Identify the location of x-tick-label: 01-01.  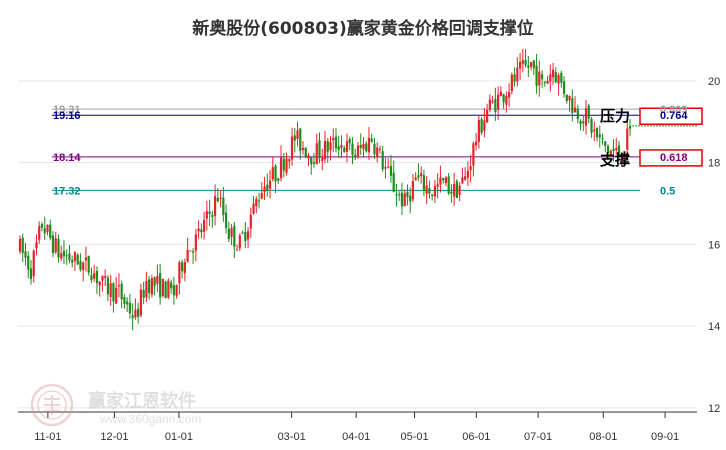
(179, 437).